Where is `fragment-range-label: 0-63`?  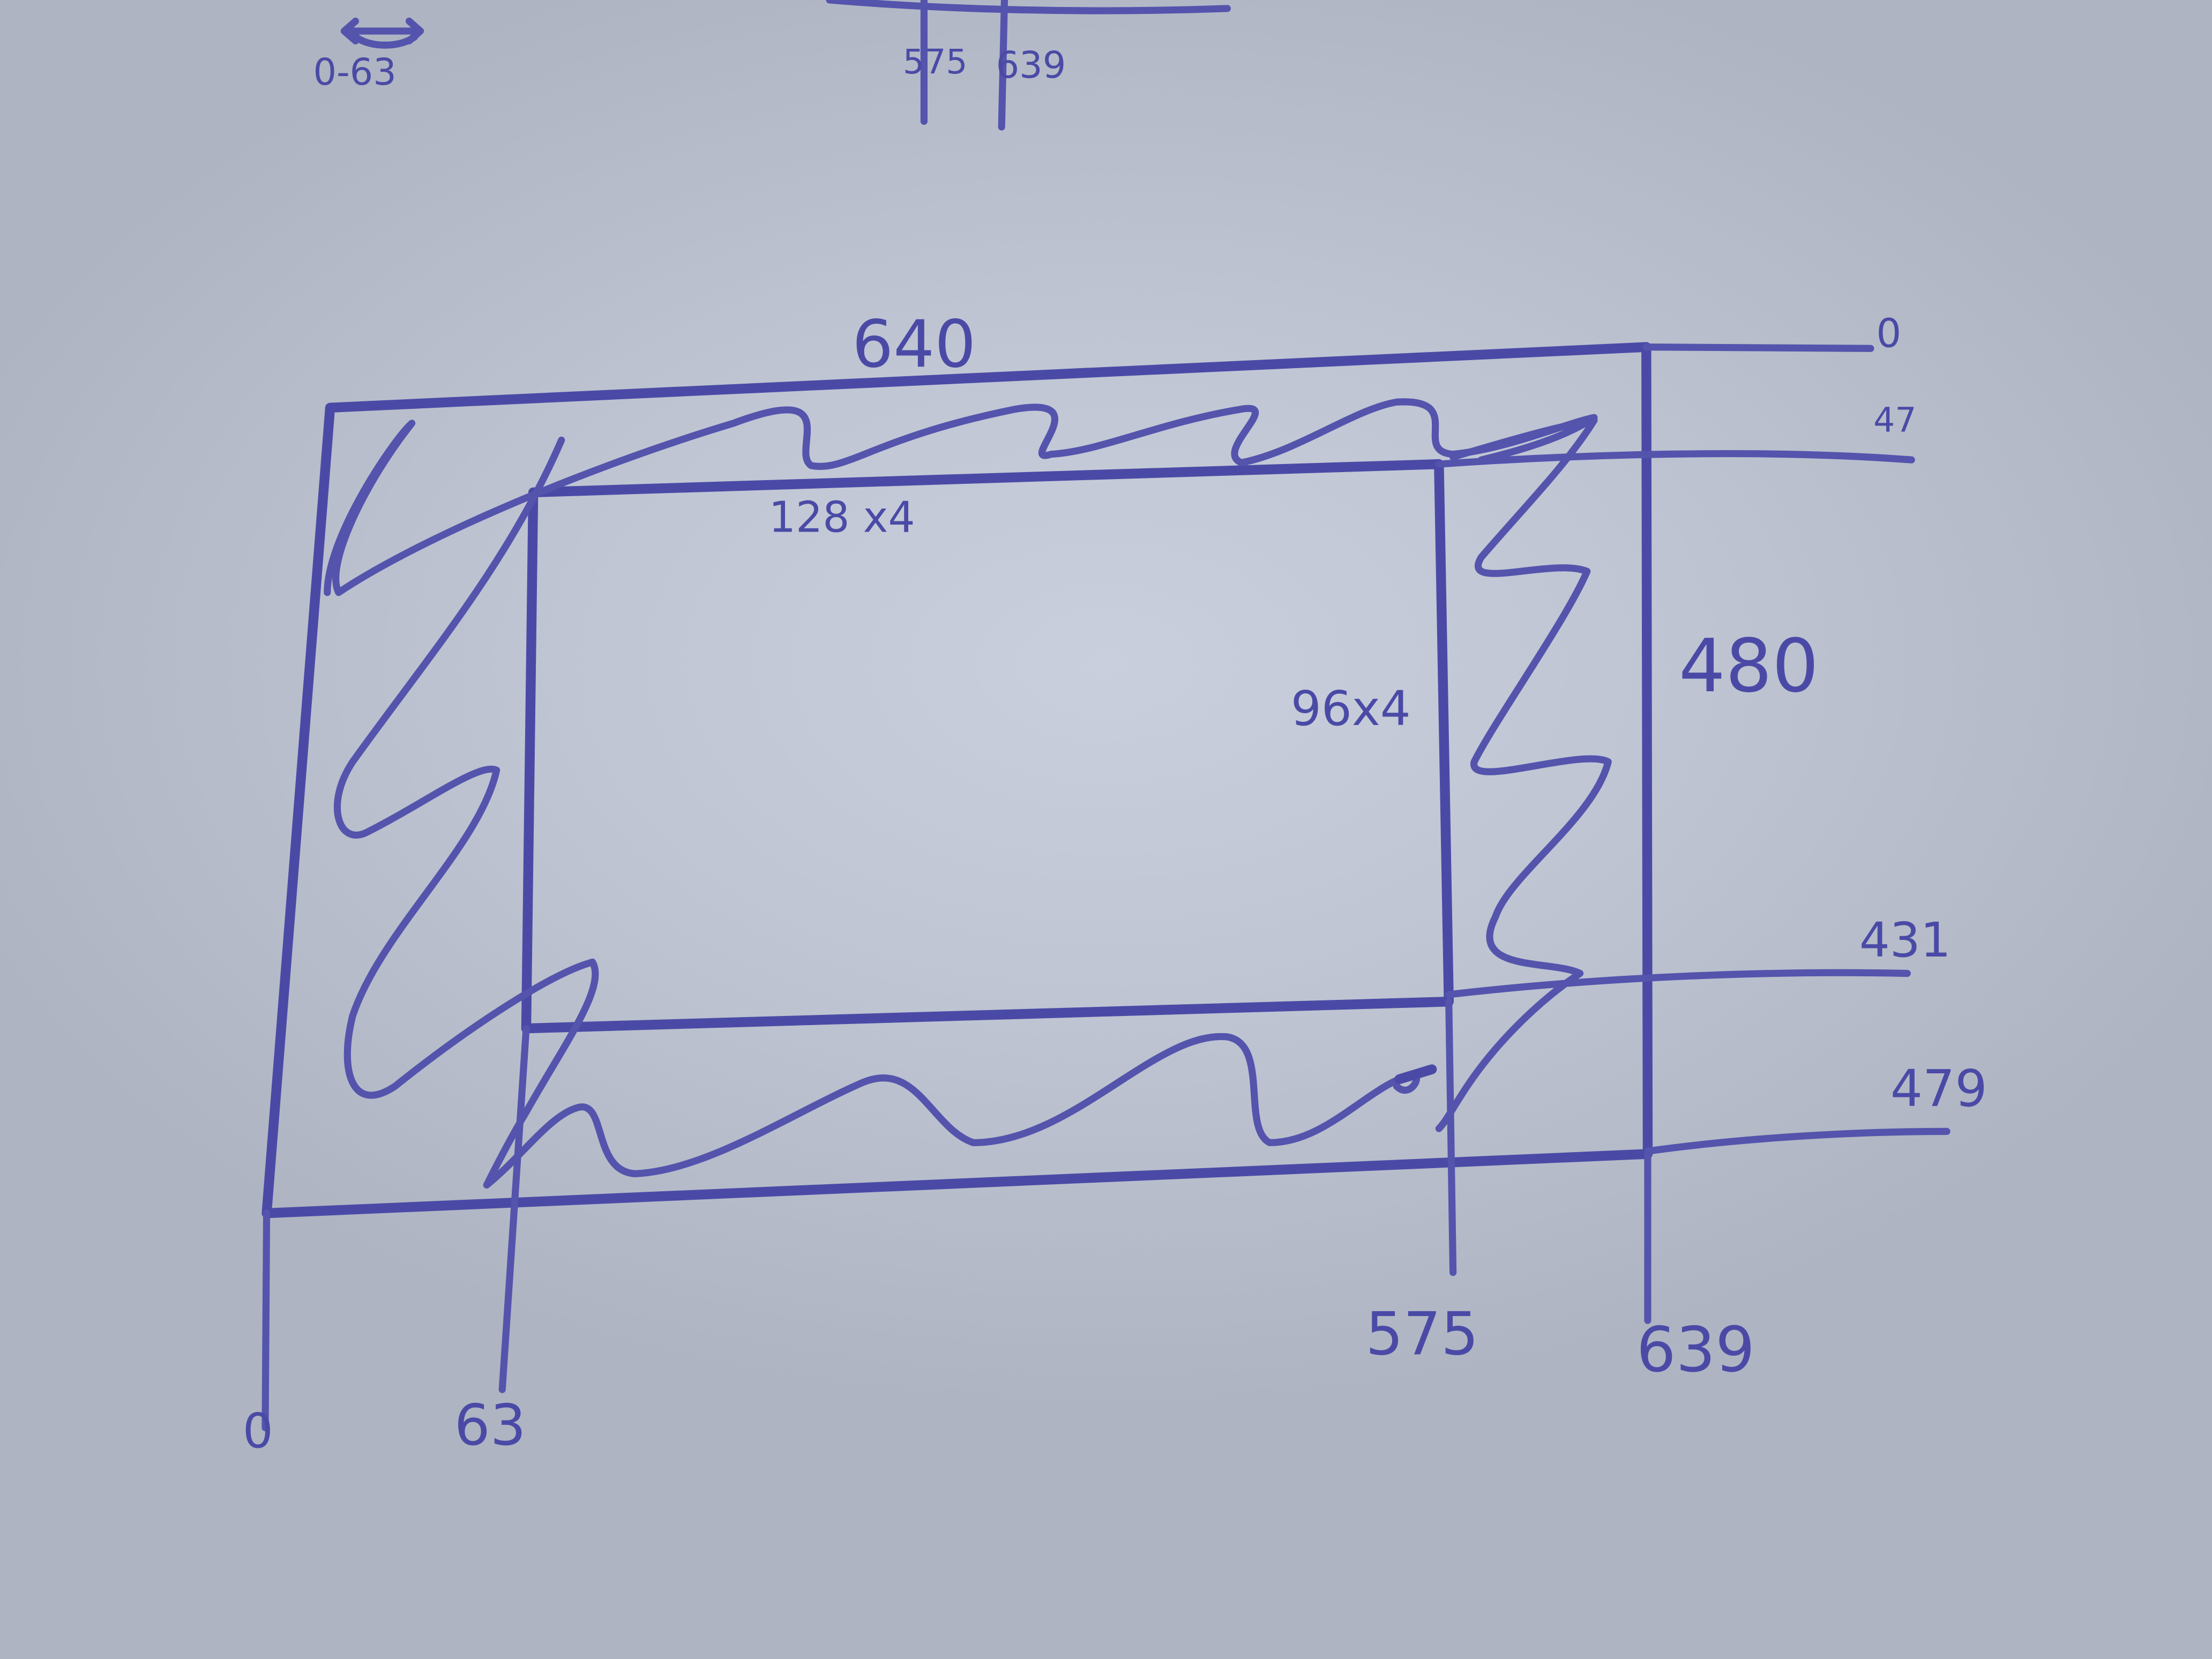
fragment-range-label: 0-63 is located at coordinates (354, 72).